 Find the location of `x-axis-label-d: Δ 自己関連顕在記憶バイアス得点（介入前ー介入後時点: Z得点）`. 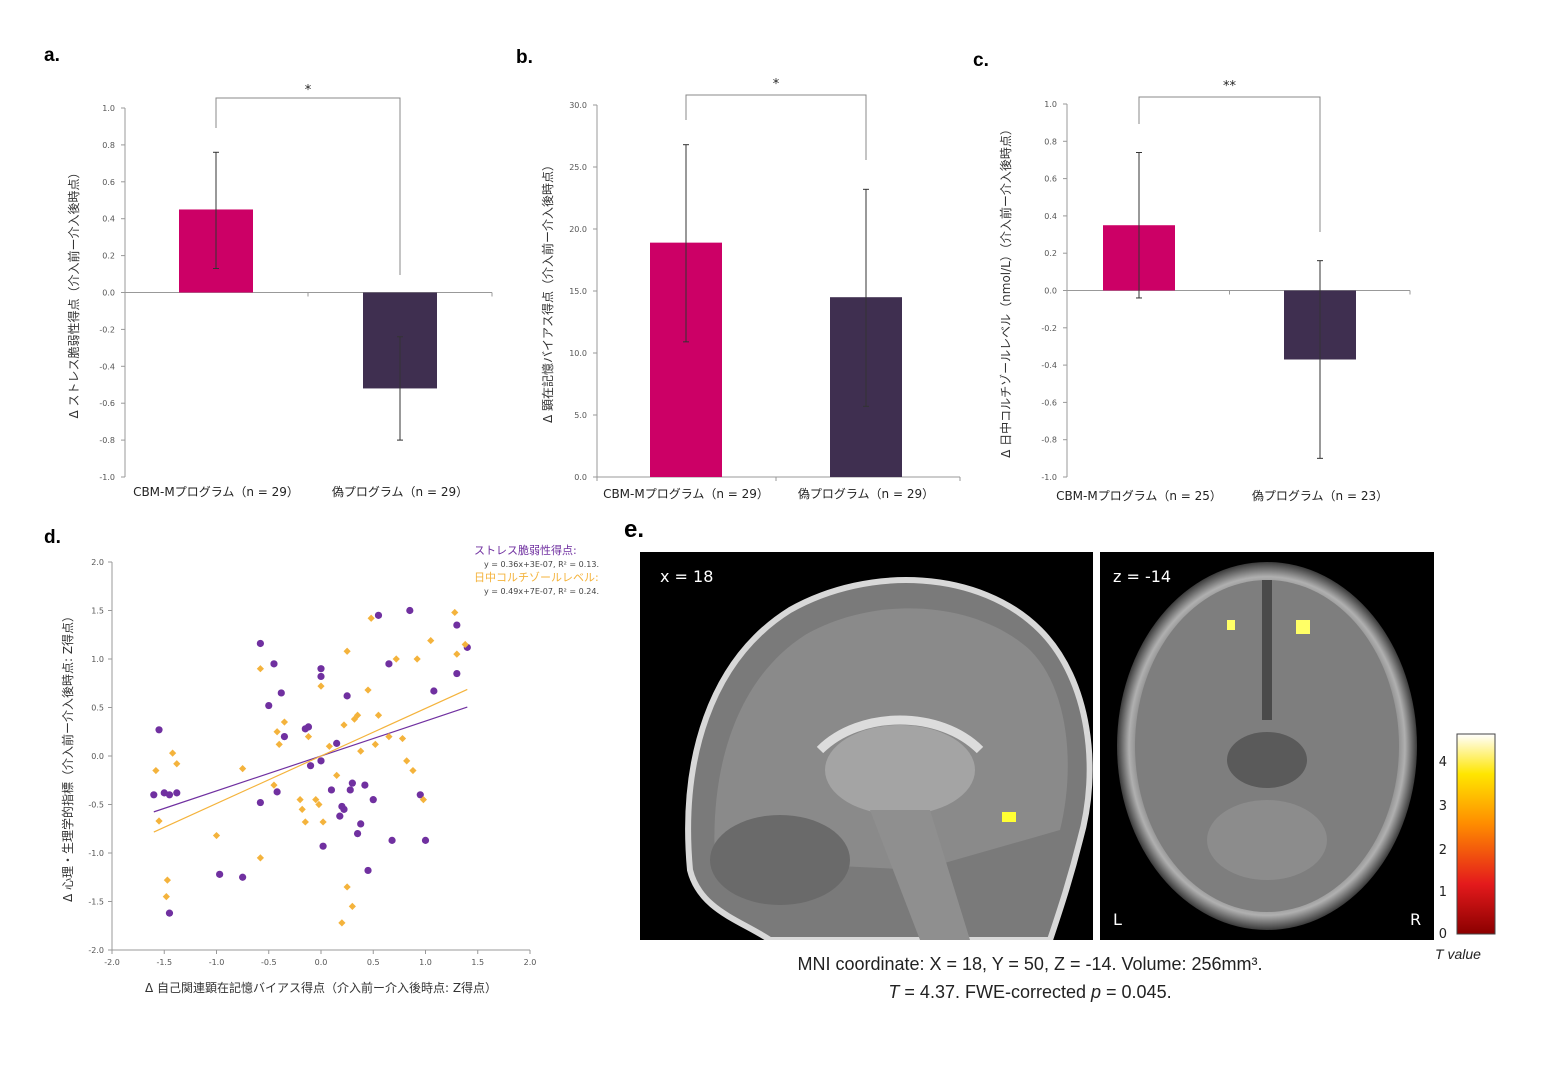

x-axis-label-d: Δ 自己関連顕在記憶バイアス得点（介入前ー介入後時点: Z得点） is located at coordinates (321, 987).